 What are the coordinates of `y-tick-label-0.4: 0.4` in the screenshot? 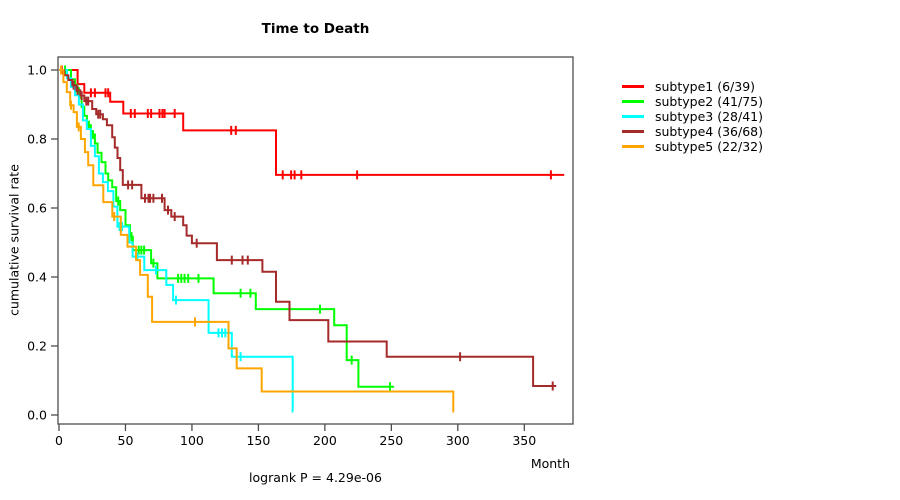 It's located at (37, 277).